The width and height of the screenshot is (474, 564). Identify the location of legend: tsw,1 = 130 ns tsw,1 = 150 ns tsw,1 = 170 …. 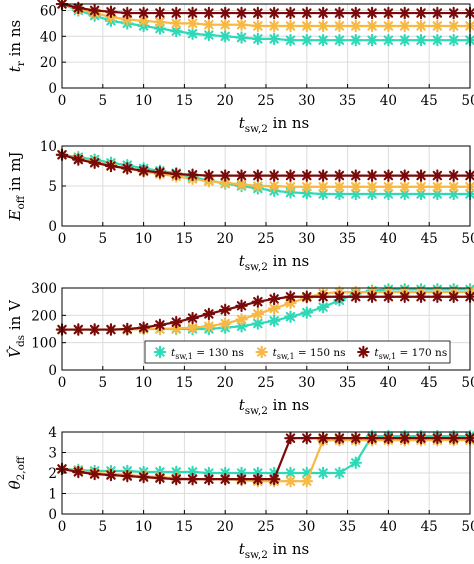
(297, 352).